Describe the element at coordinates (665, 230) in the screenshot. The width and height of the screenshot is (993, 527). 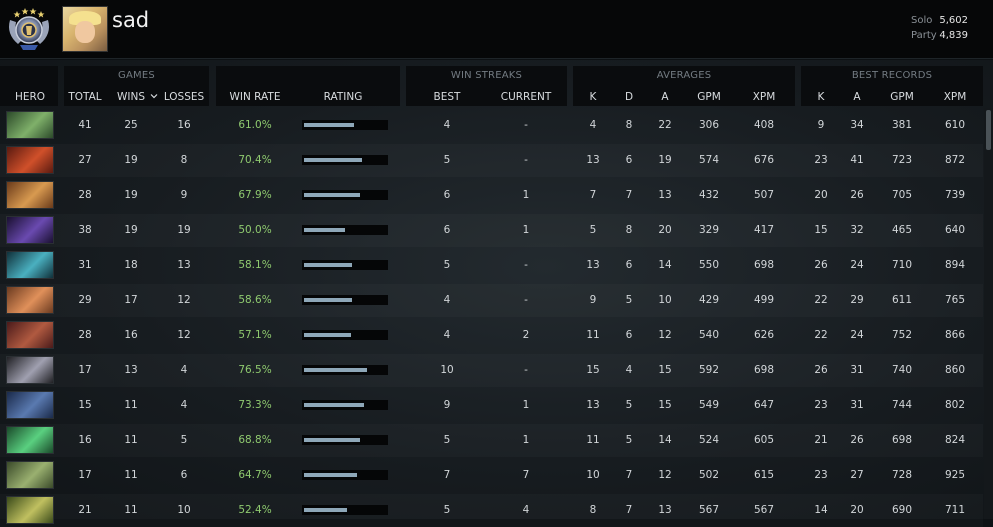
I see `cell-a: 20` at that location.